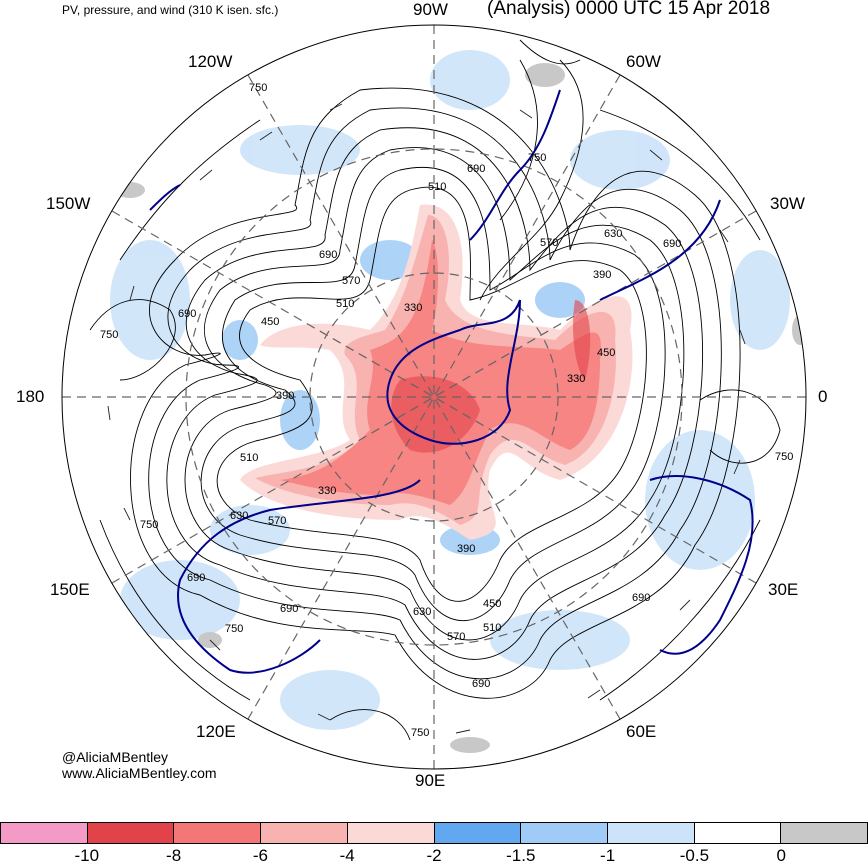  I want to click on colorbar-tick-label: -0.5, so click(694, 855).